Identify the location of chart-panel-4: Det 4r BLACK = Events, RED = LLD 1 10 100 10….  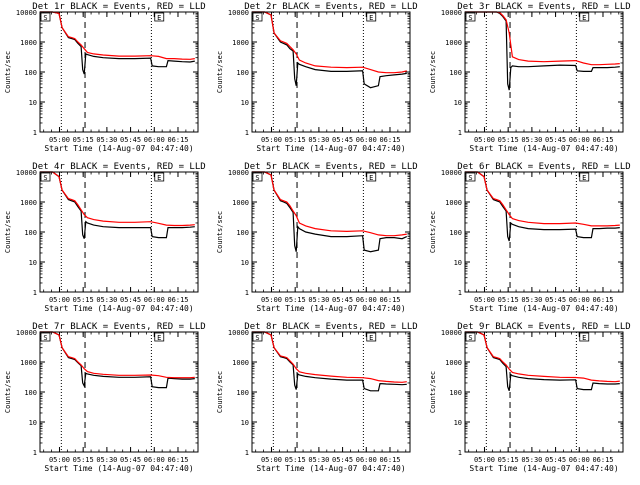
(105, 237).